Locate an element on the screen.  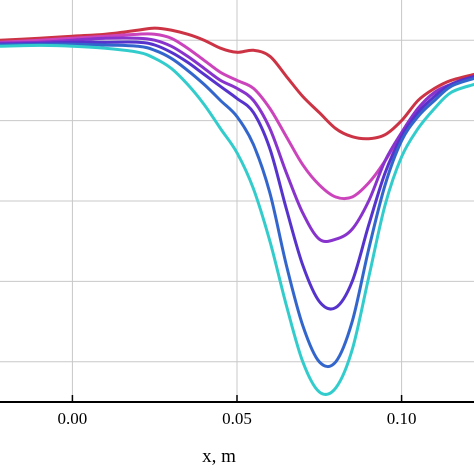
x-tick-labels: 0.00 0.05 0.10 is located at coordinates (237, 411).